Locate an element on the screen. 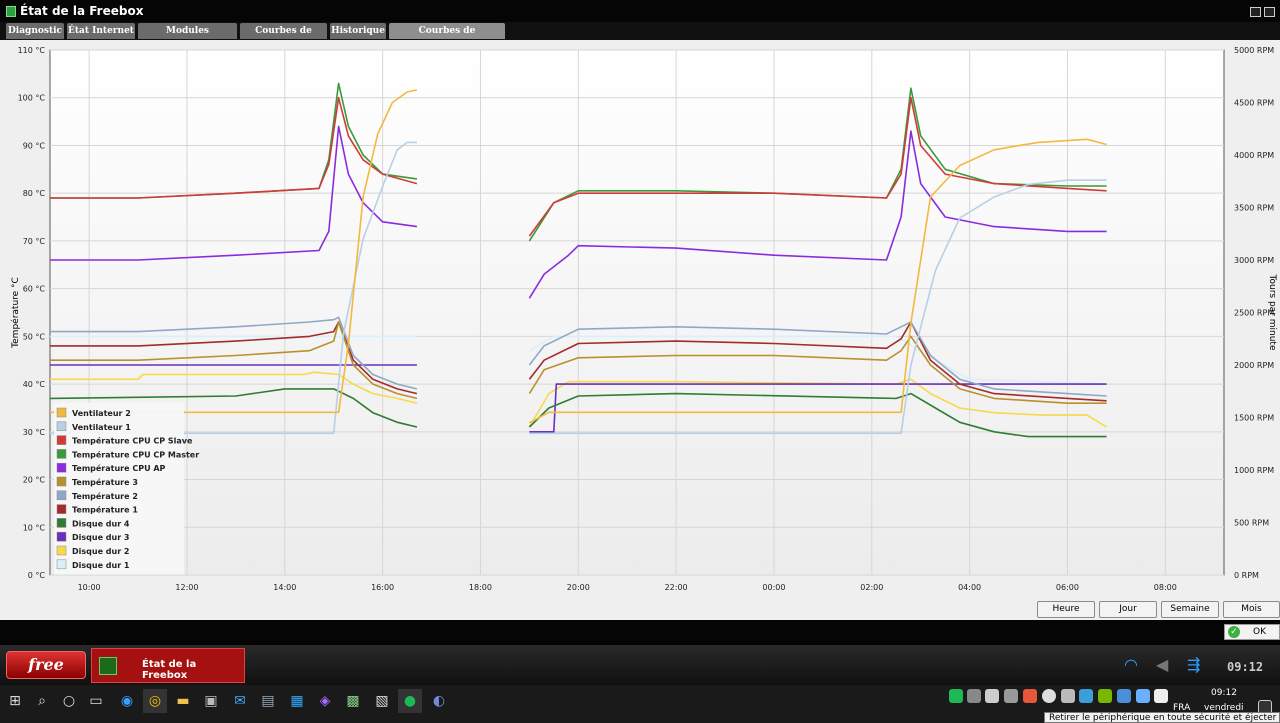  legend-label: Disque dur 3 is located at coordinates (101, 537).